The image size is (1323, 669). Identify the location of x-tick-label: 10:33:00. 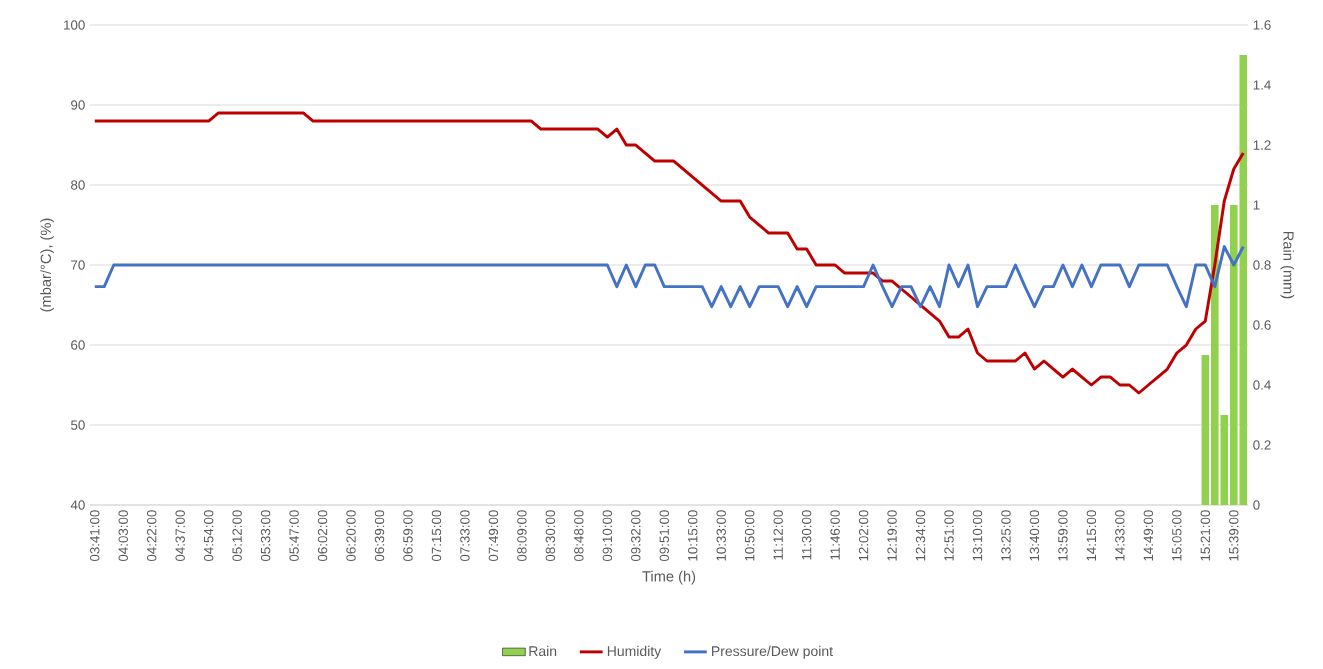
(721, 535).